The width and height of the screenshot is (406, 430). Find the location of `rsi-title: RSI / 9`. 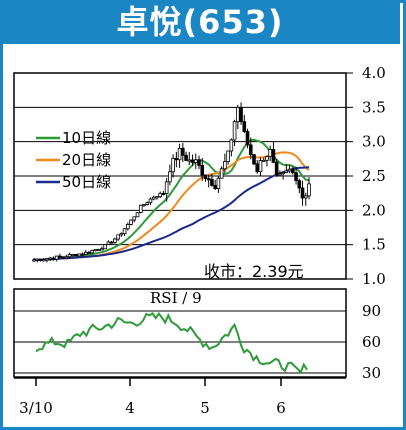

rsi-title: RSI / 9 is located at coordinates (176, 298).